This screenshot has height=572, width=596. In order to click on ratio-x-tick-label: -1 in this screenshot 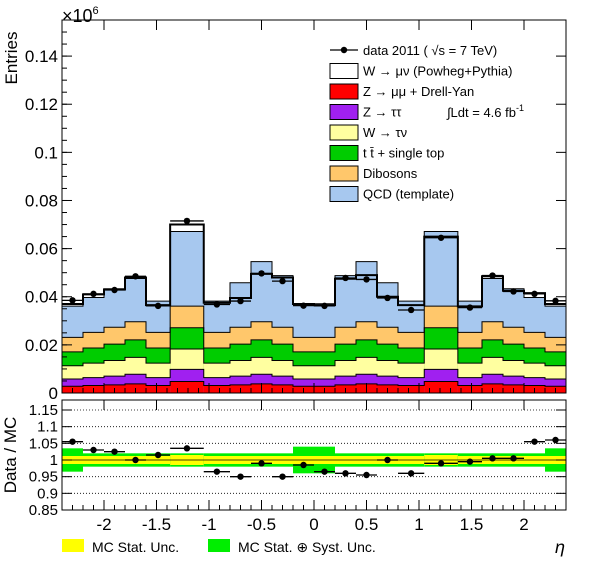, I will do `click(208, 524)`.